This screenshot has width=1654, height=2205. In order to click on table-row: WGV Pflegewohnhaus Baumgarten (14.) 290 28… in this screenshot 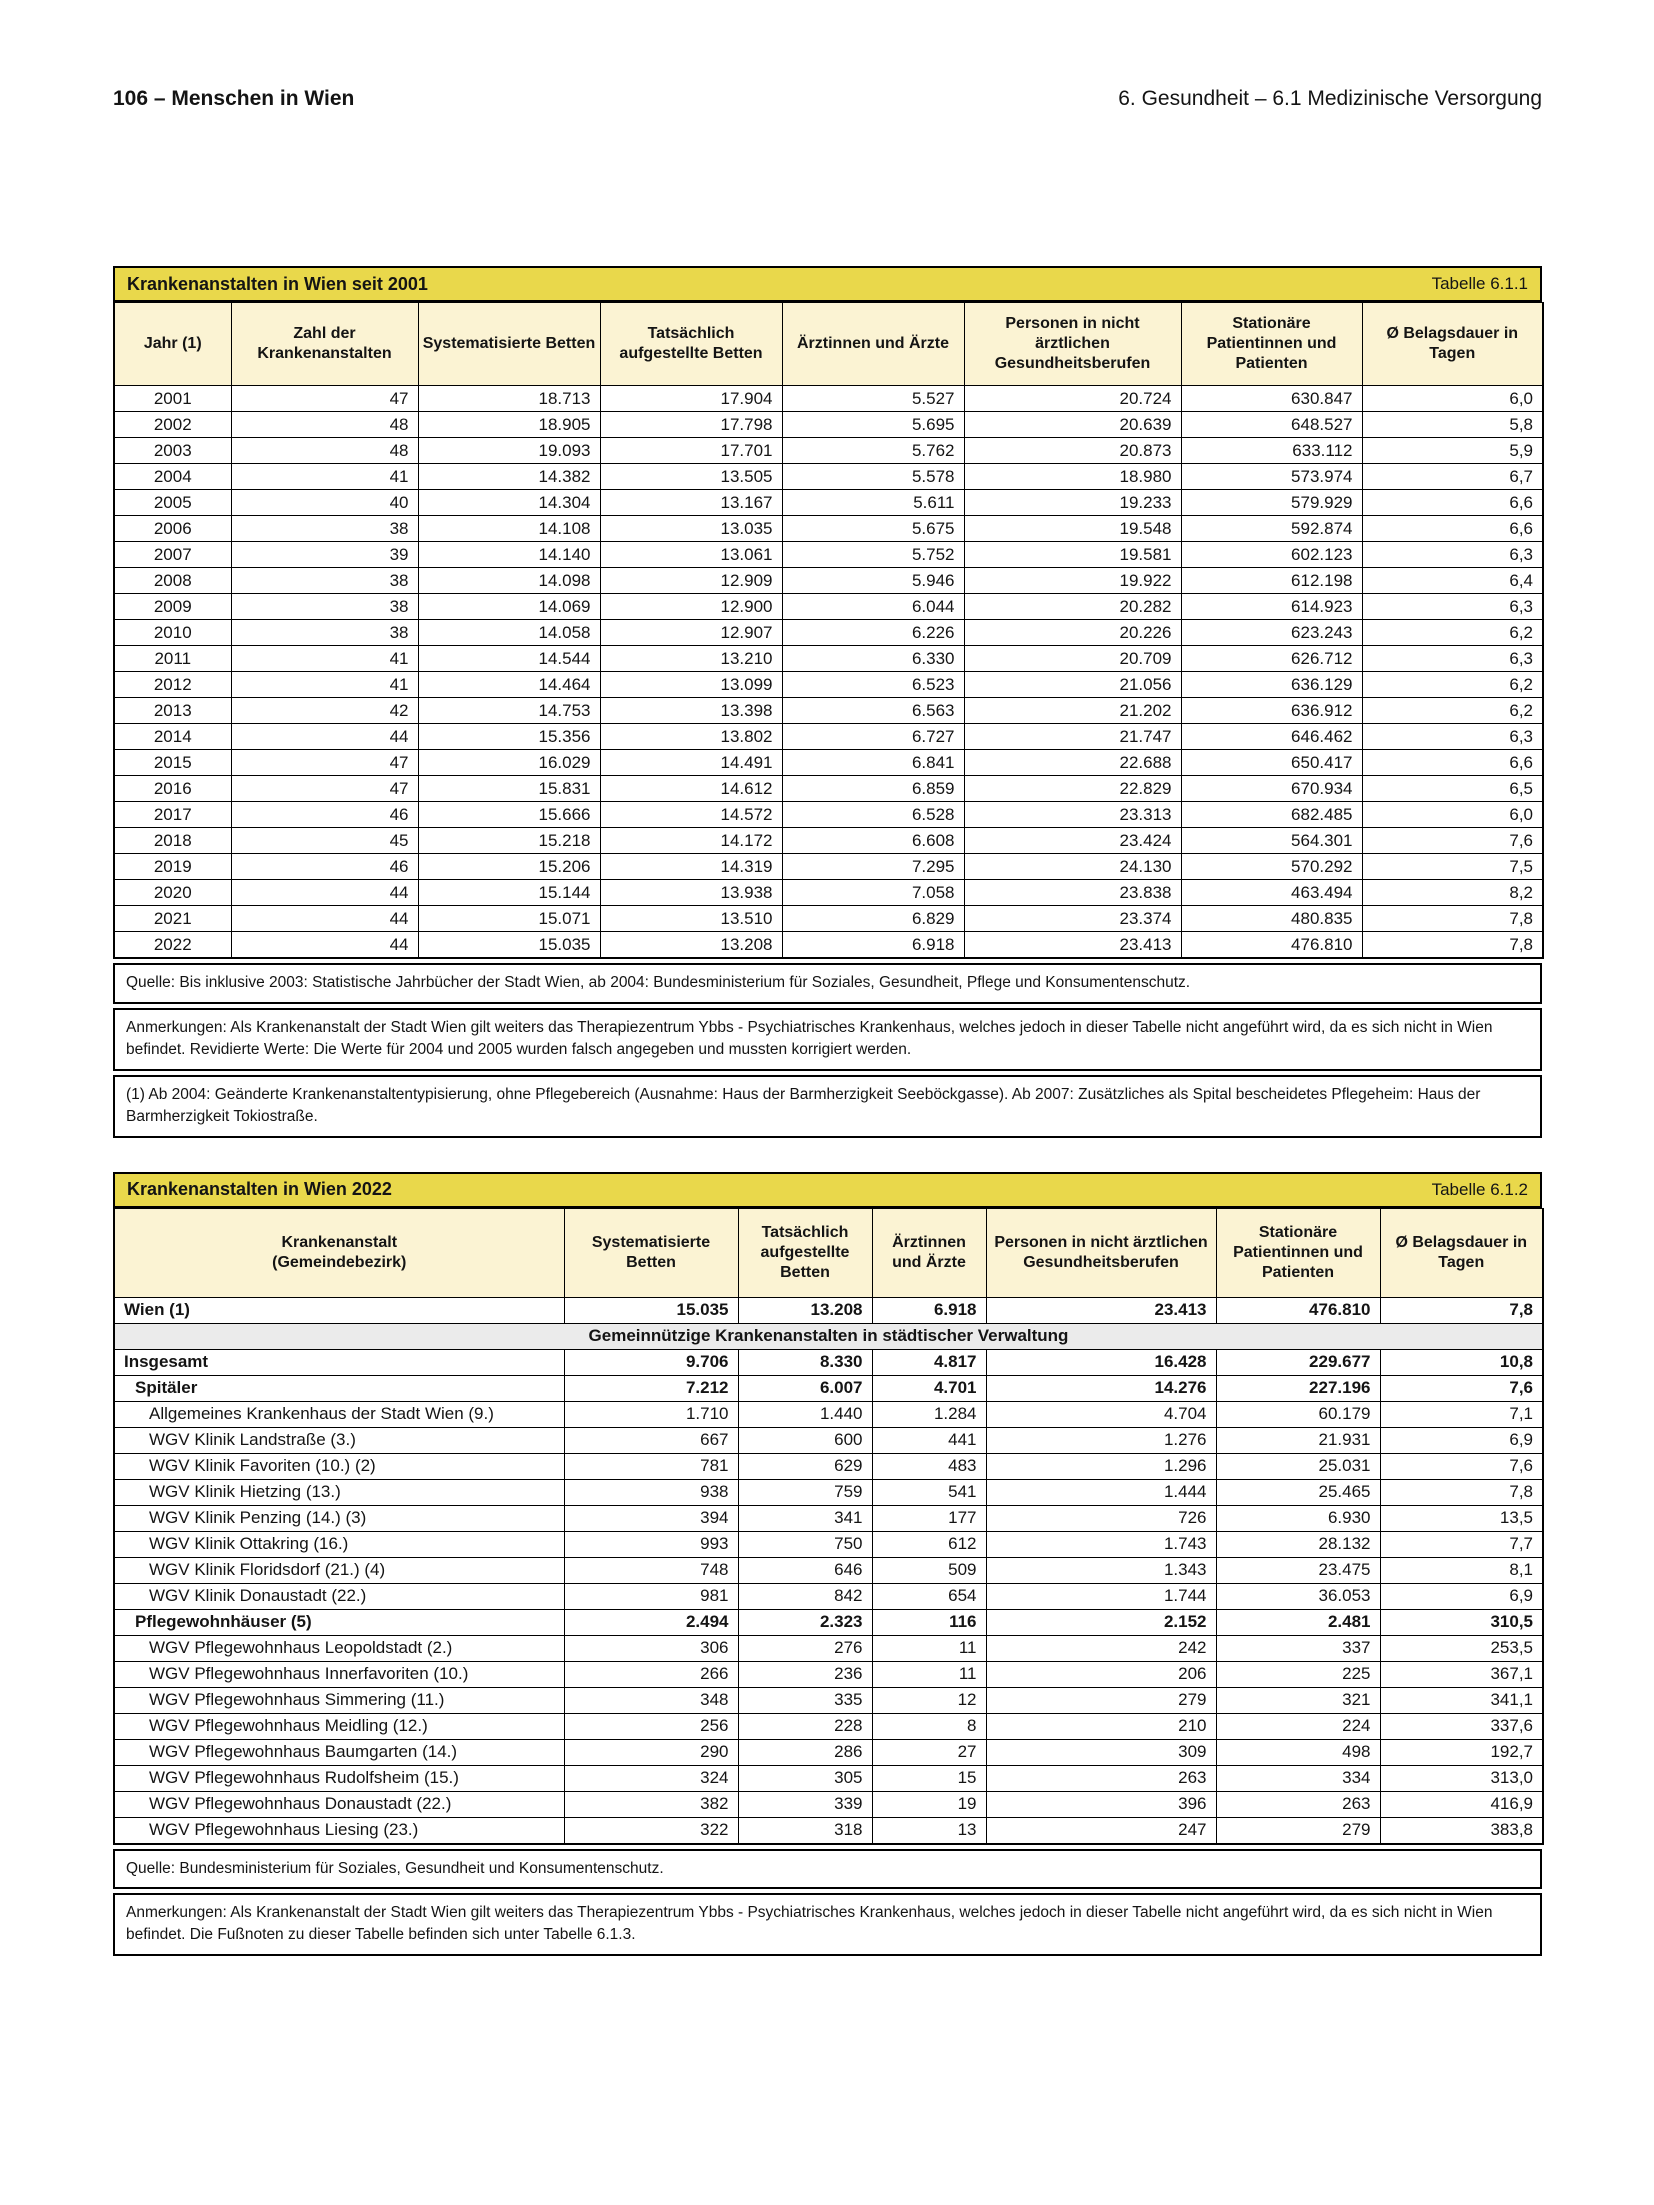, I will do `click(828, 1752)`.